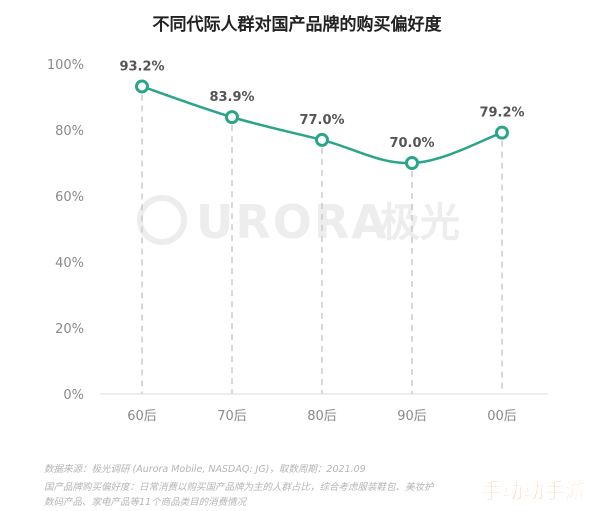 Image resolution: width=594 pixels, height=511 pixels. Describe the element at coordinates (412, 416) in the screenshot. I see `x-tick-label: 90后` at that location.